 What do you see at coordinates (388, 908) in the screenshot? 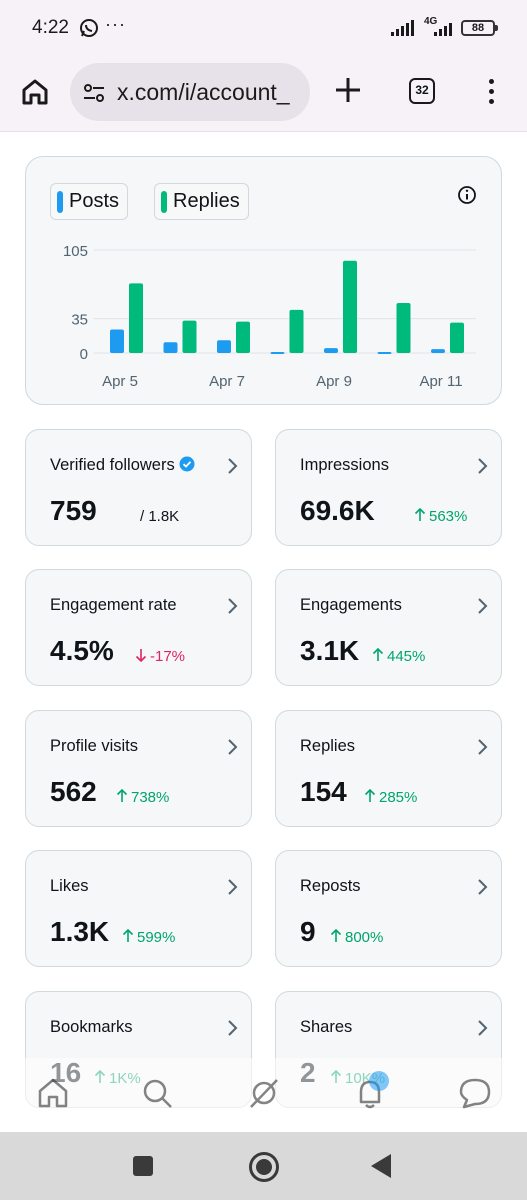
I see `metric-card-reposts: Reposts 9 800%` at bounding box center [388, 908].